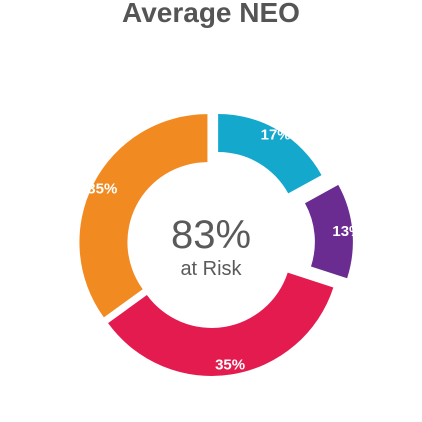 The height and width of the screenshot is (422, 422). What do you see at coordinates (276, 135) in the screenshot?
I see `slice-label-1: 17%` at bounding box center [276, 135].